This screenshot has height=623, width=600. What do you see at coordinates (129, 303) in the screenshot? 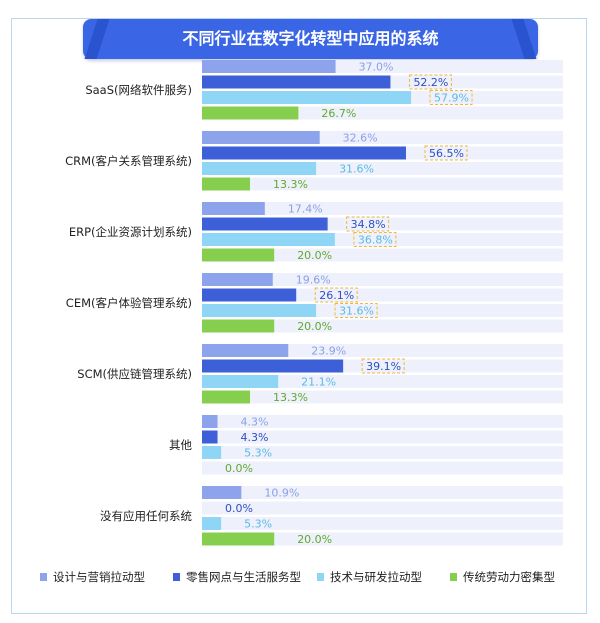
I see `category-label: CEM(客户体验管理系统)` at bounding box center [129, 303].